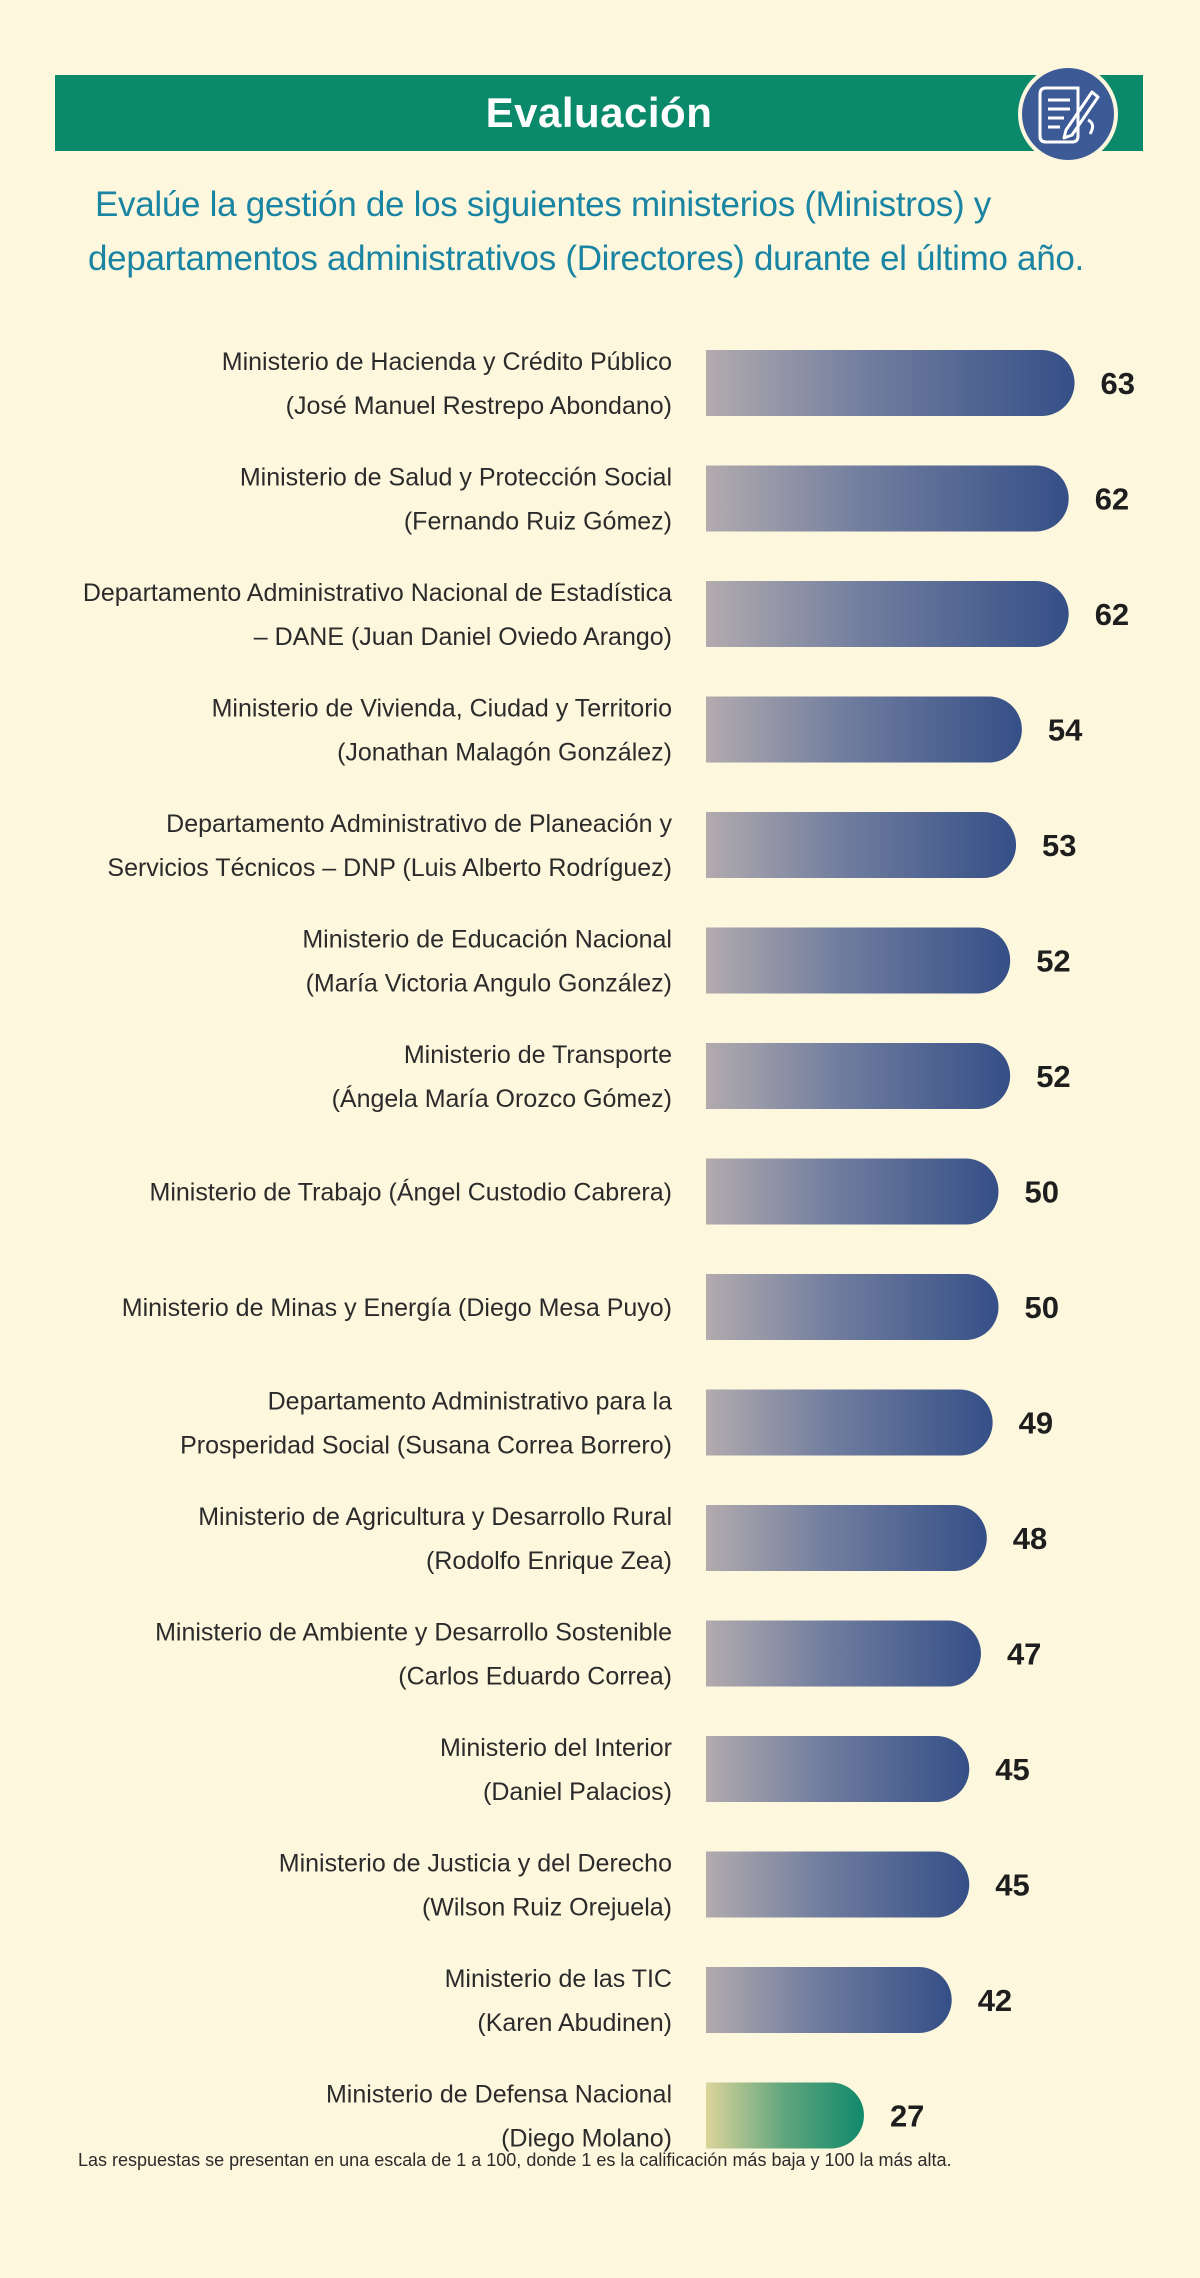 The image size is (1200, 2278). Describe the element at coordinates (456, 478) in the screenshot. I see `category-label: Ministerio de Salud y Protección Social` at that location.